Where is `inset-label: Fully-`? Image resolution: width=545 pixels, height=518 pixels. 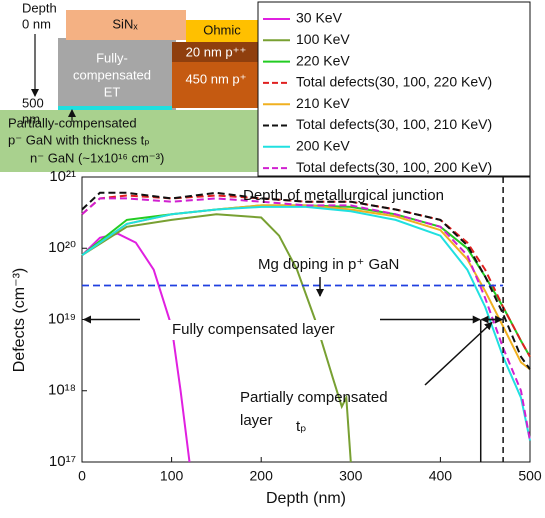 inset-label: Fully- is located at coordinates (112, 57).